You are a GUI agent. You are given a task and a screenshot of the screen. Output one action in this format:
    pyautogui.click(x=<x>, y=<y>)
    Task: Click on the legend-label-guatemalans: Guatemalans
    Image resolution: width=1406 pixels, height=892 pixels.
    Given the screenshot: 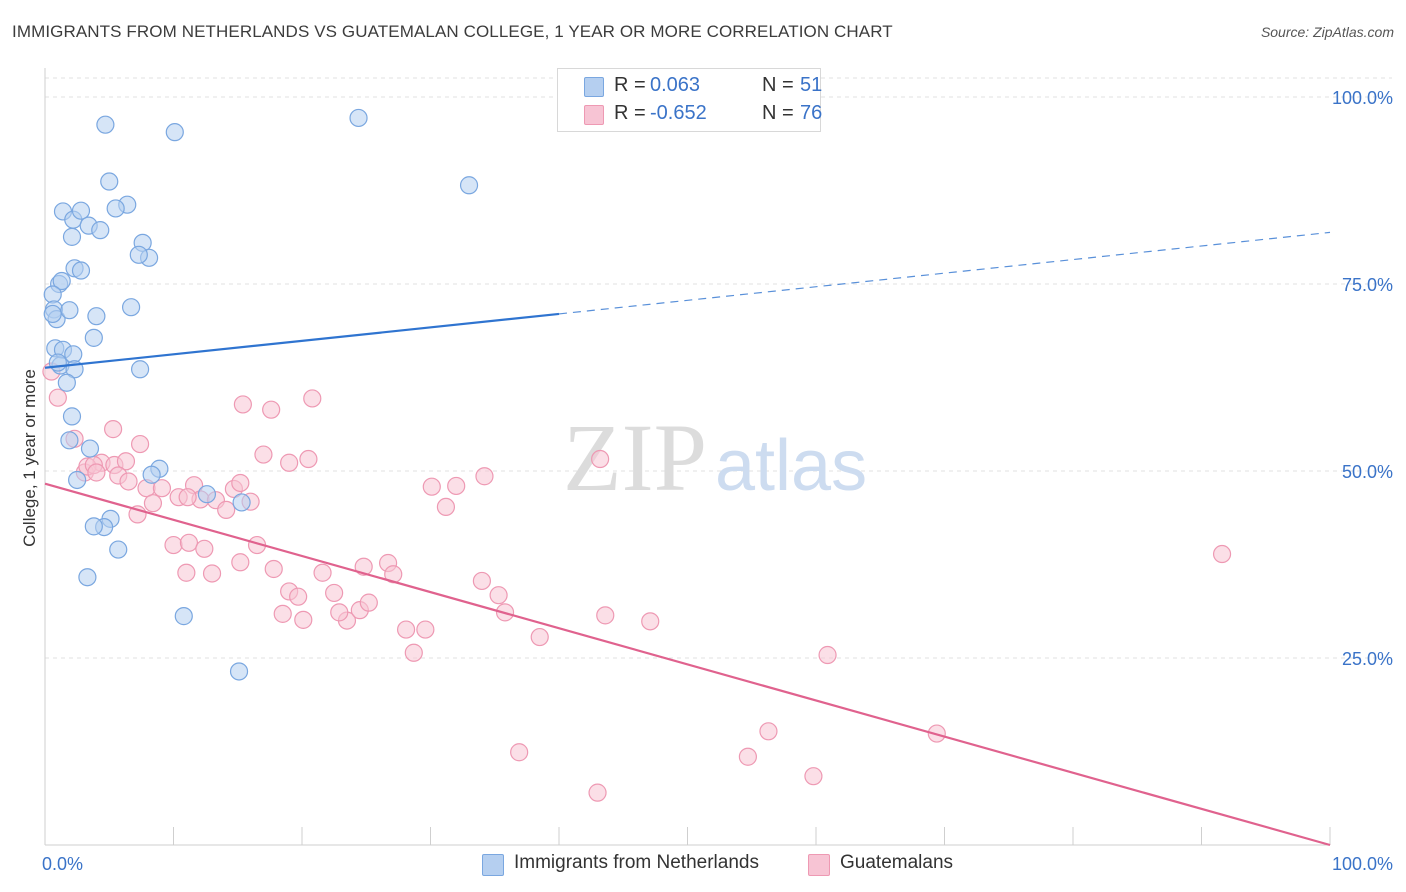 What is the action you would take?
    pyautogui.click(x=897, y=862)
    